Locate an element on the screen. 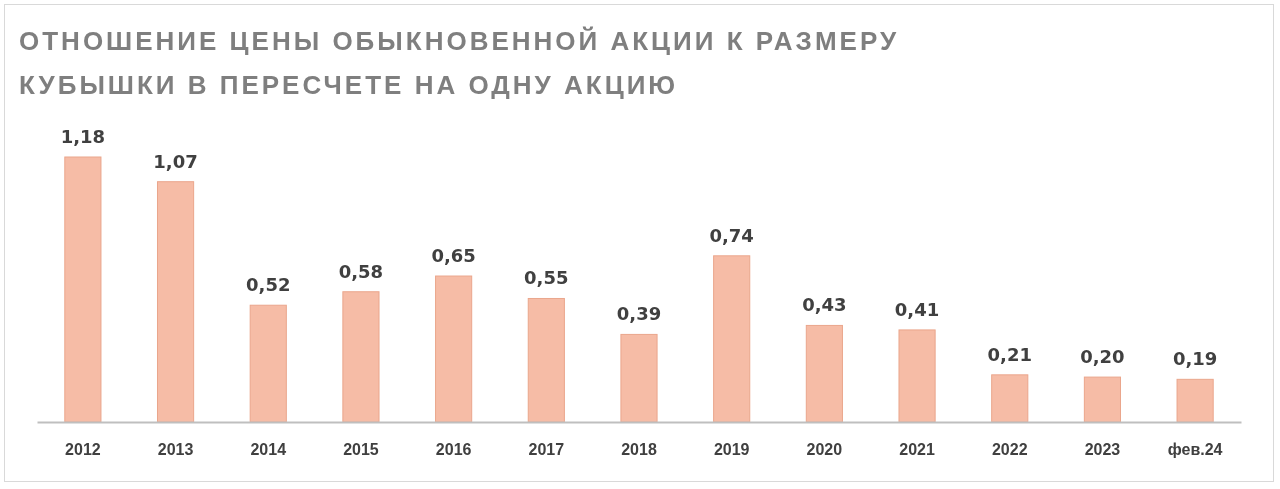 The image size is (1280, 489). data-label: 0,43 is located at coordinates (824, 305).